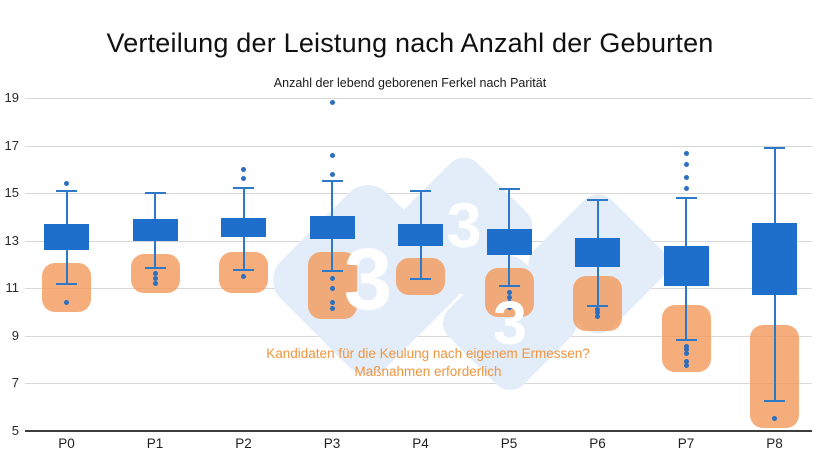 The height and width of the screenshot is (456, 820). Describe the element at coordinates (66, 284) in the screenshot. I see `whisker-cap-low-P0` at that location.